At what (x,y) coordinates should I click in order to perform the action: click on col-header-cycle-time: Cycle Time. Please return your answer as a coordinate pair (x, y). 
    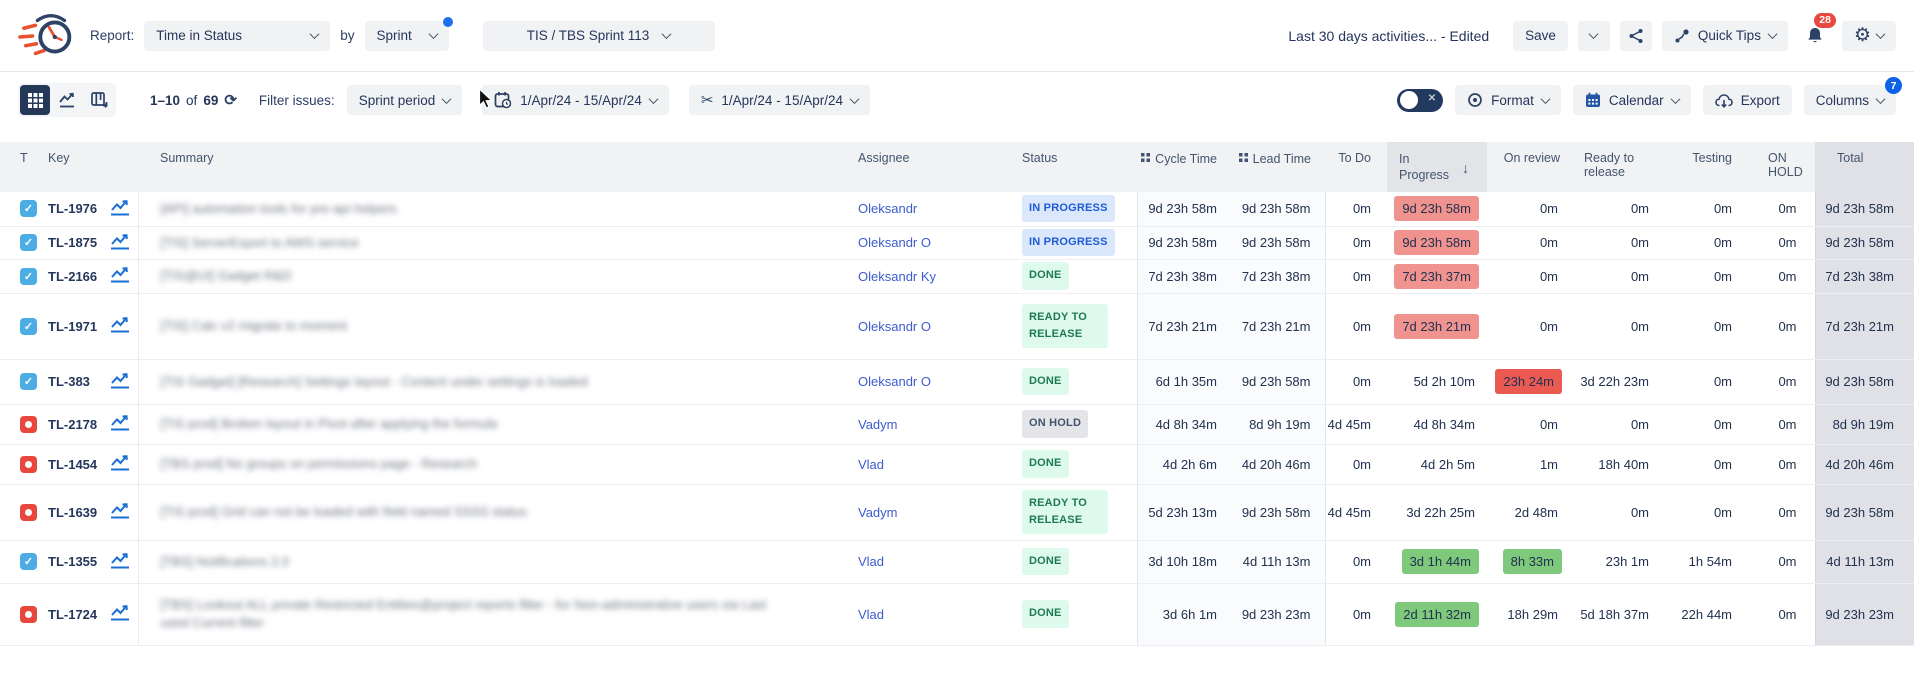
    Looking at the image, I should click on (1183, 167).